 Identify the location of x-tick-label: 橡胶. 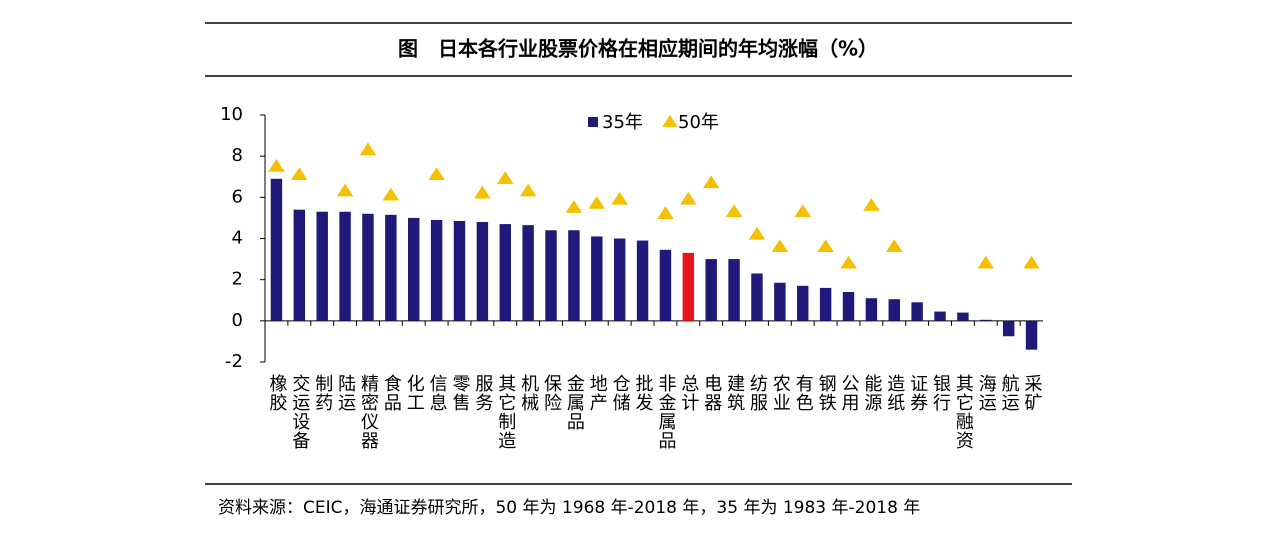
(277, 393).